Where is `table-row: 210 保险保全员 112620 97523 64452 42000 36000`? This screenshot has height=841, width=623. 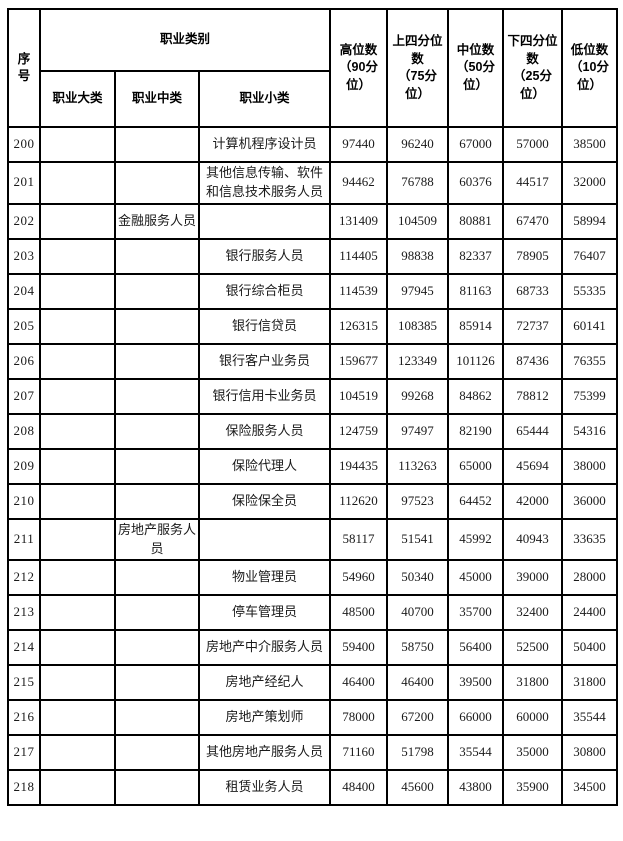
table-row: 210 保险保全员 112620 97523 64452 42000 36000 is located at coordinates (312, 501).